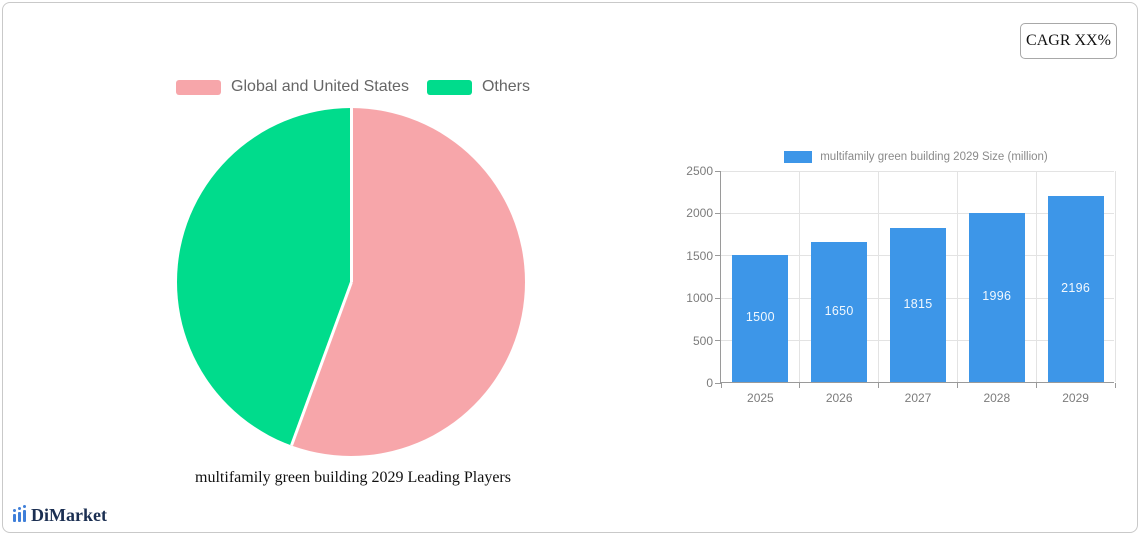 Image resolution: width=1140 pixels, height=535 pixels. What do you see at coordinates (918, 398) in the screenshot?
I see `x-axis-label: 2027` at bounding box center [918, 398].